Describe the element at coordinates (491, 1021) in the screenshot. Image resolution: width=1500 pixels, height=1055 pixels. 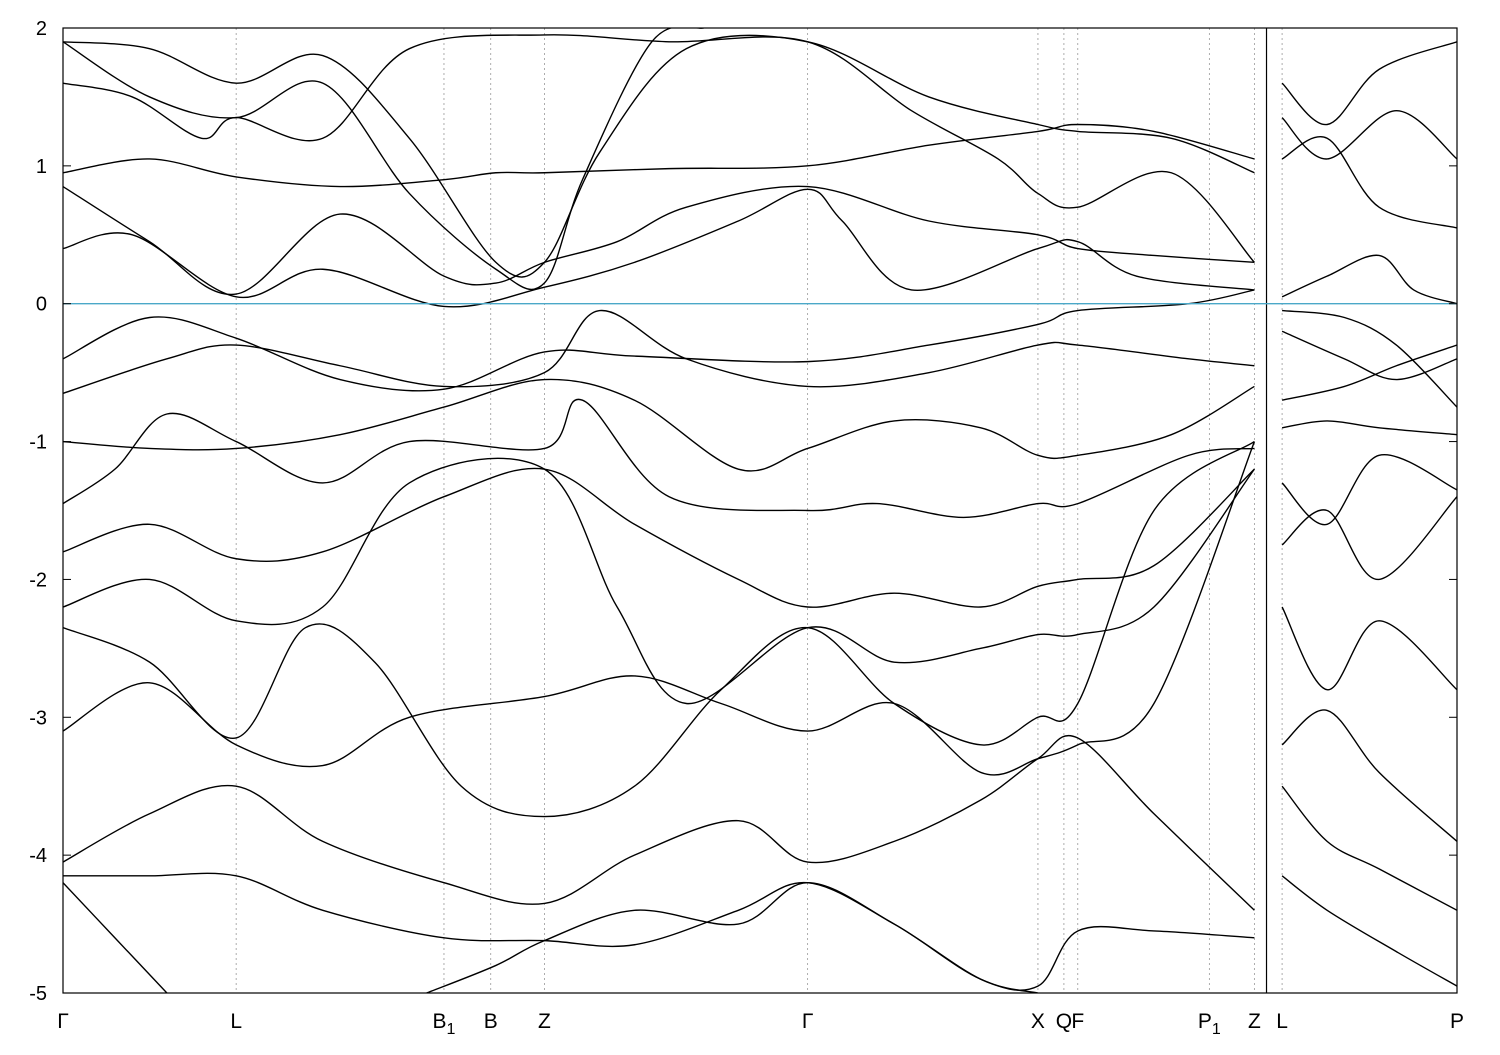
I see `x-tick-label: B` at that location.